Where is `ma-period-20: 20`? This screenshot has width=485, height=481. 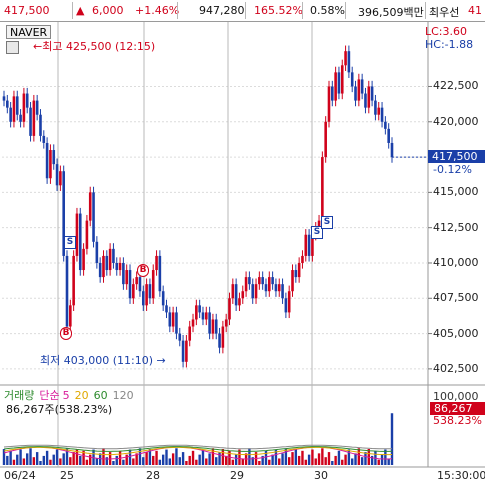
ma-period-20: 20 is located at coordinates (81, 395).